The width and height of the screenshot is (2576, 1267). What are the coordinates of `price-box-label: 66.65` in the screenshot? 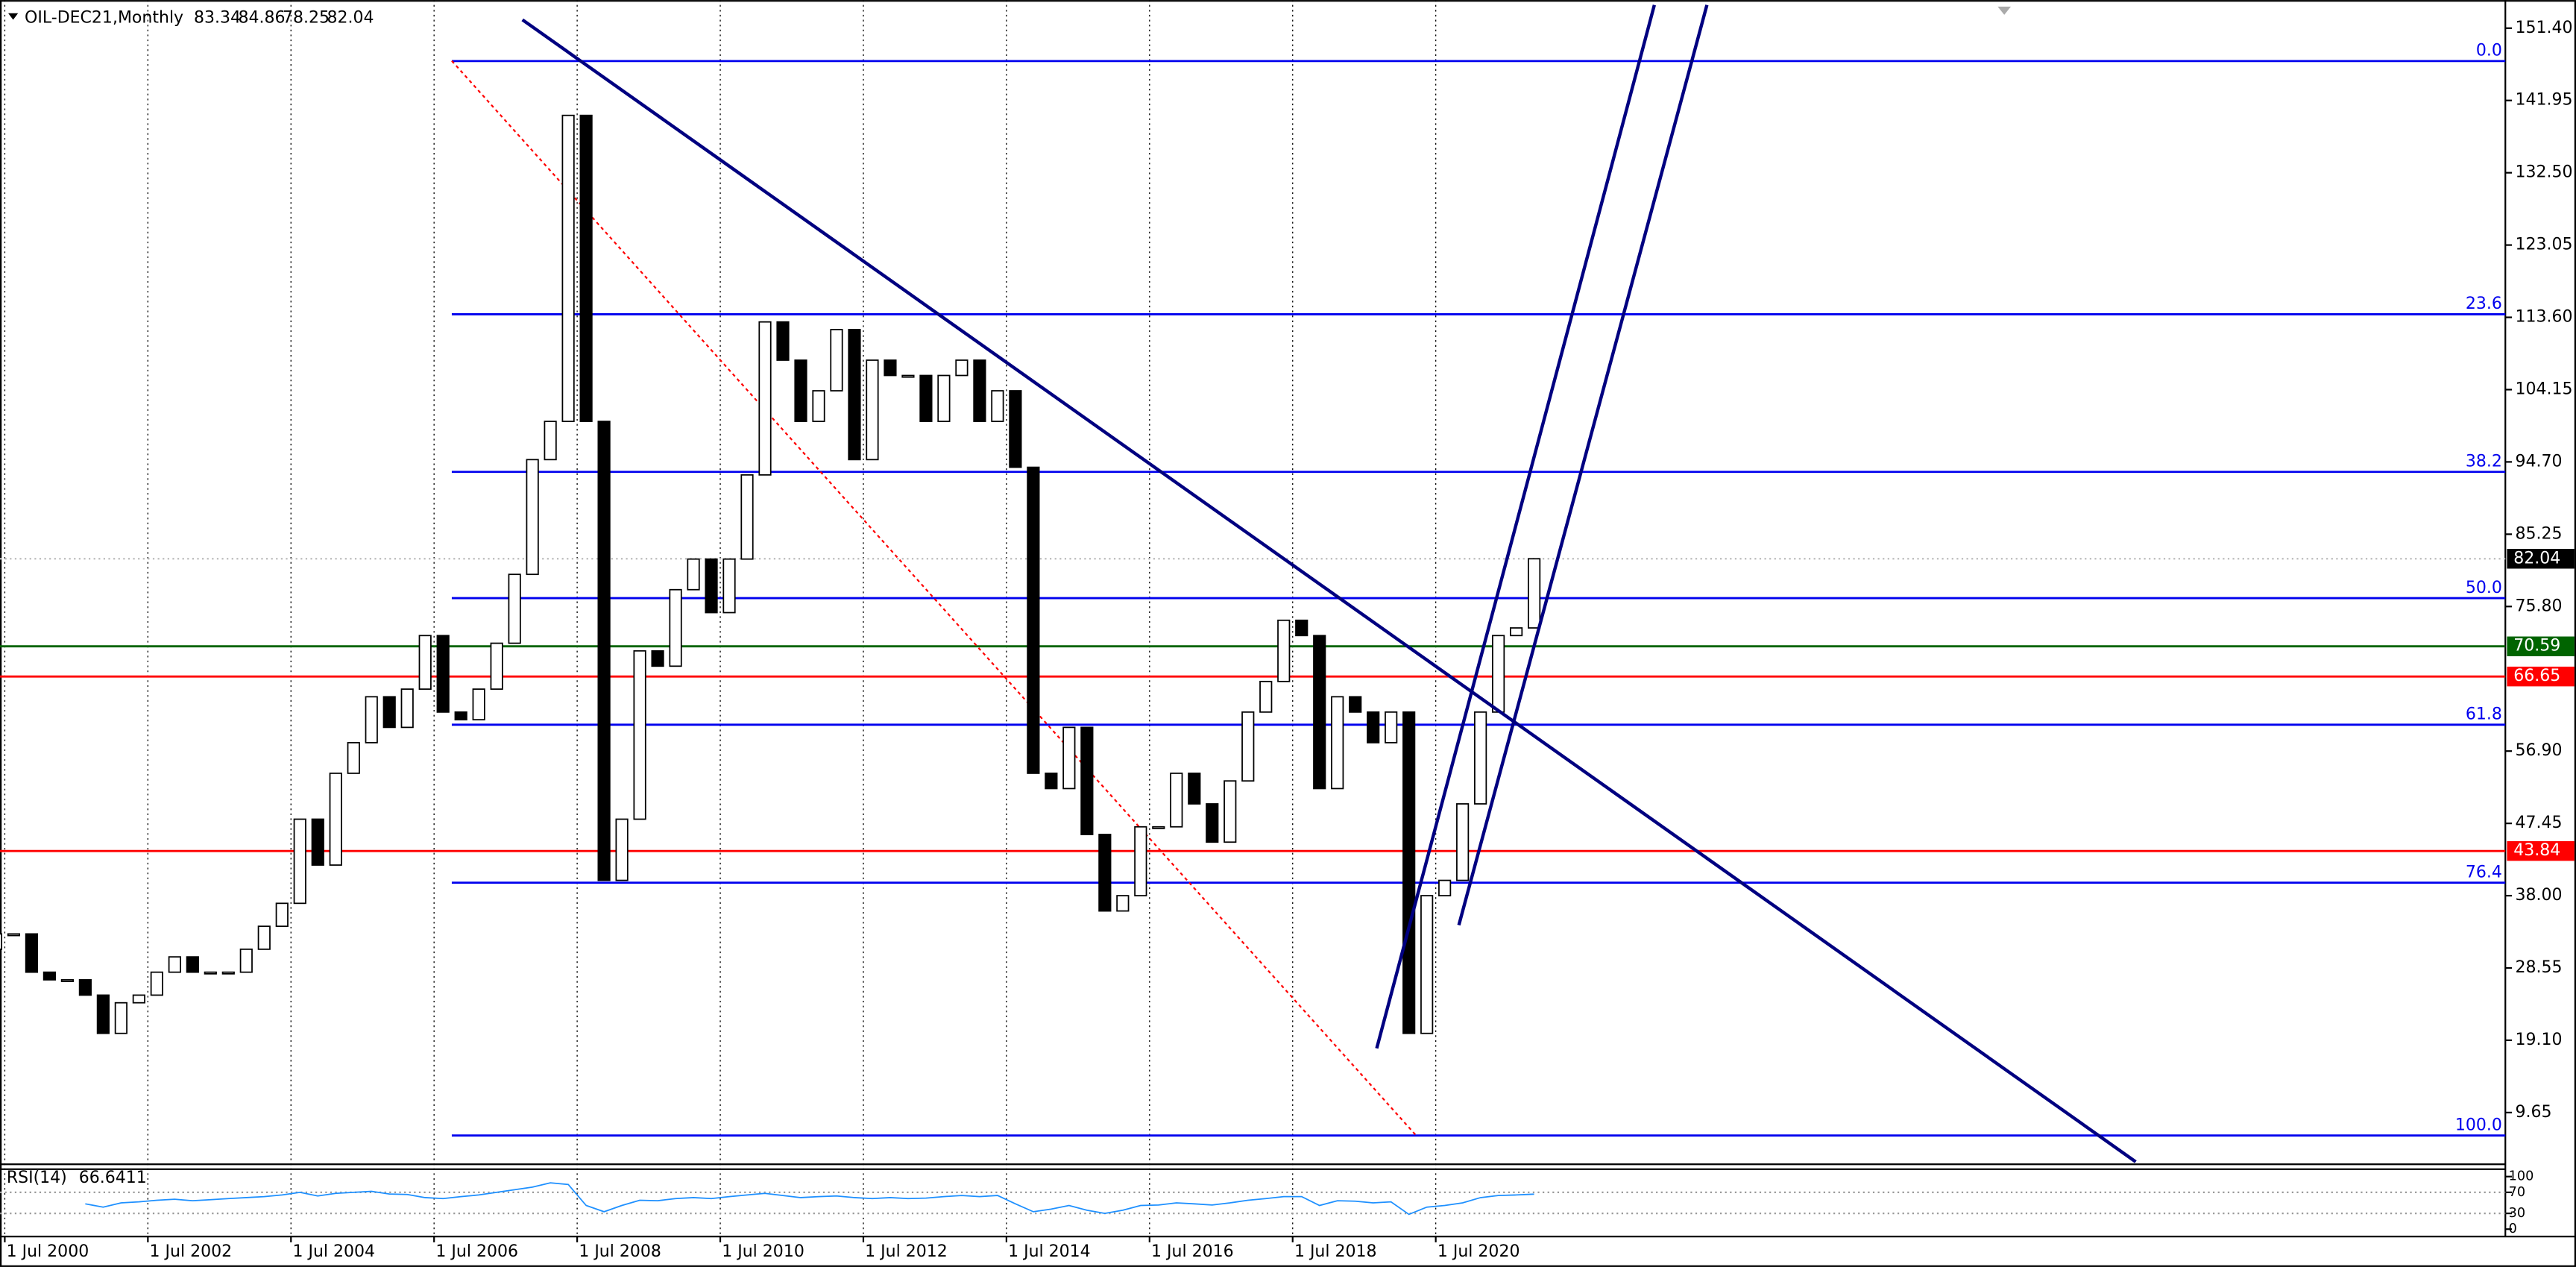 It's located at (2536, 676).